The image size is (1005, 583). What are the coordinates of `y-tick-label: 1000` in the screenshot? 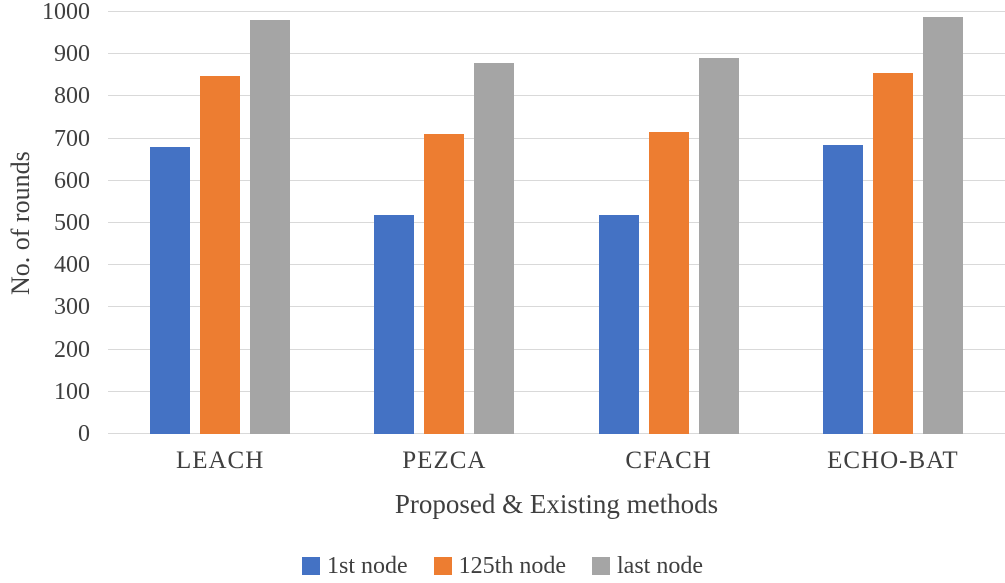 It's located at (66, 12).